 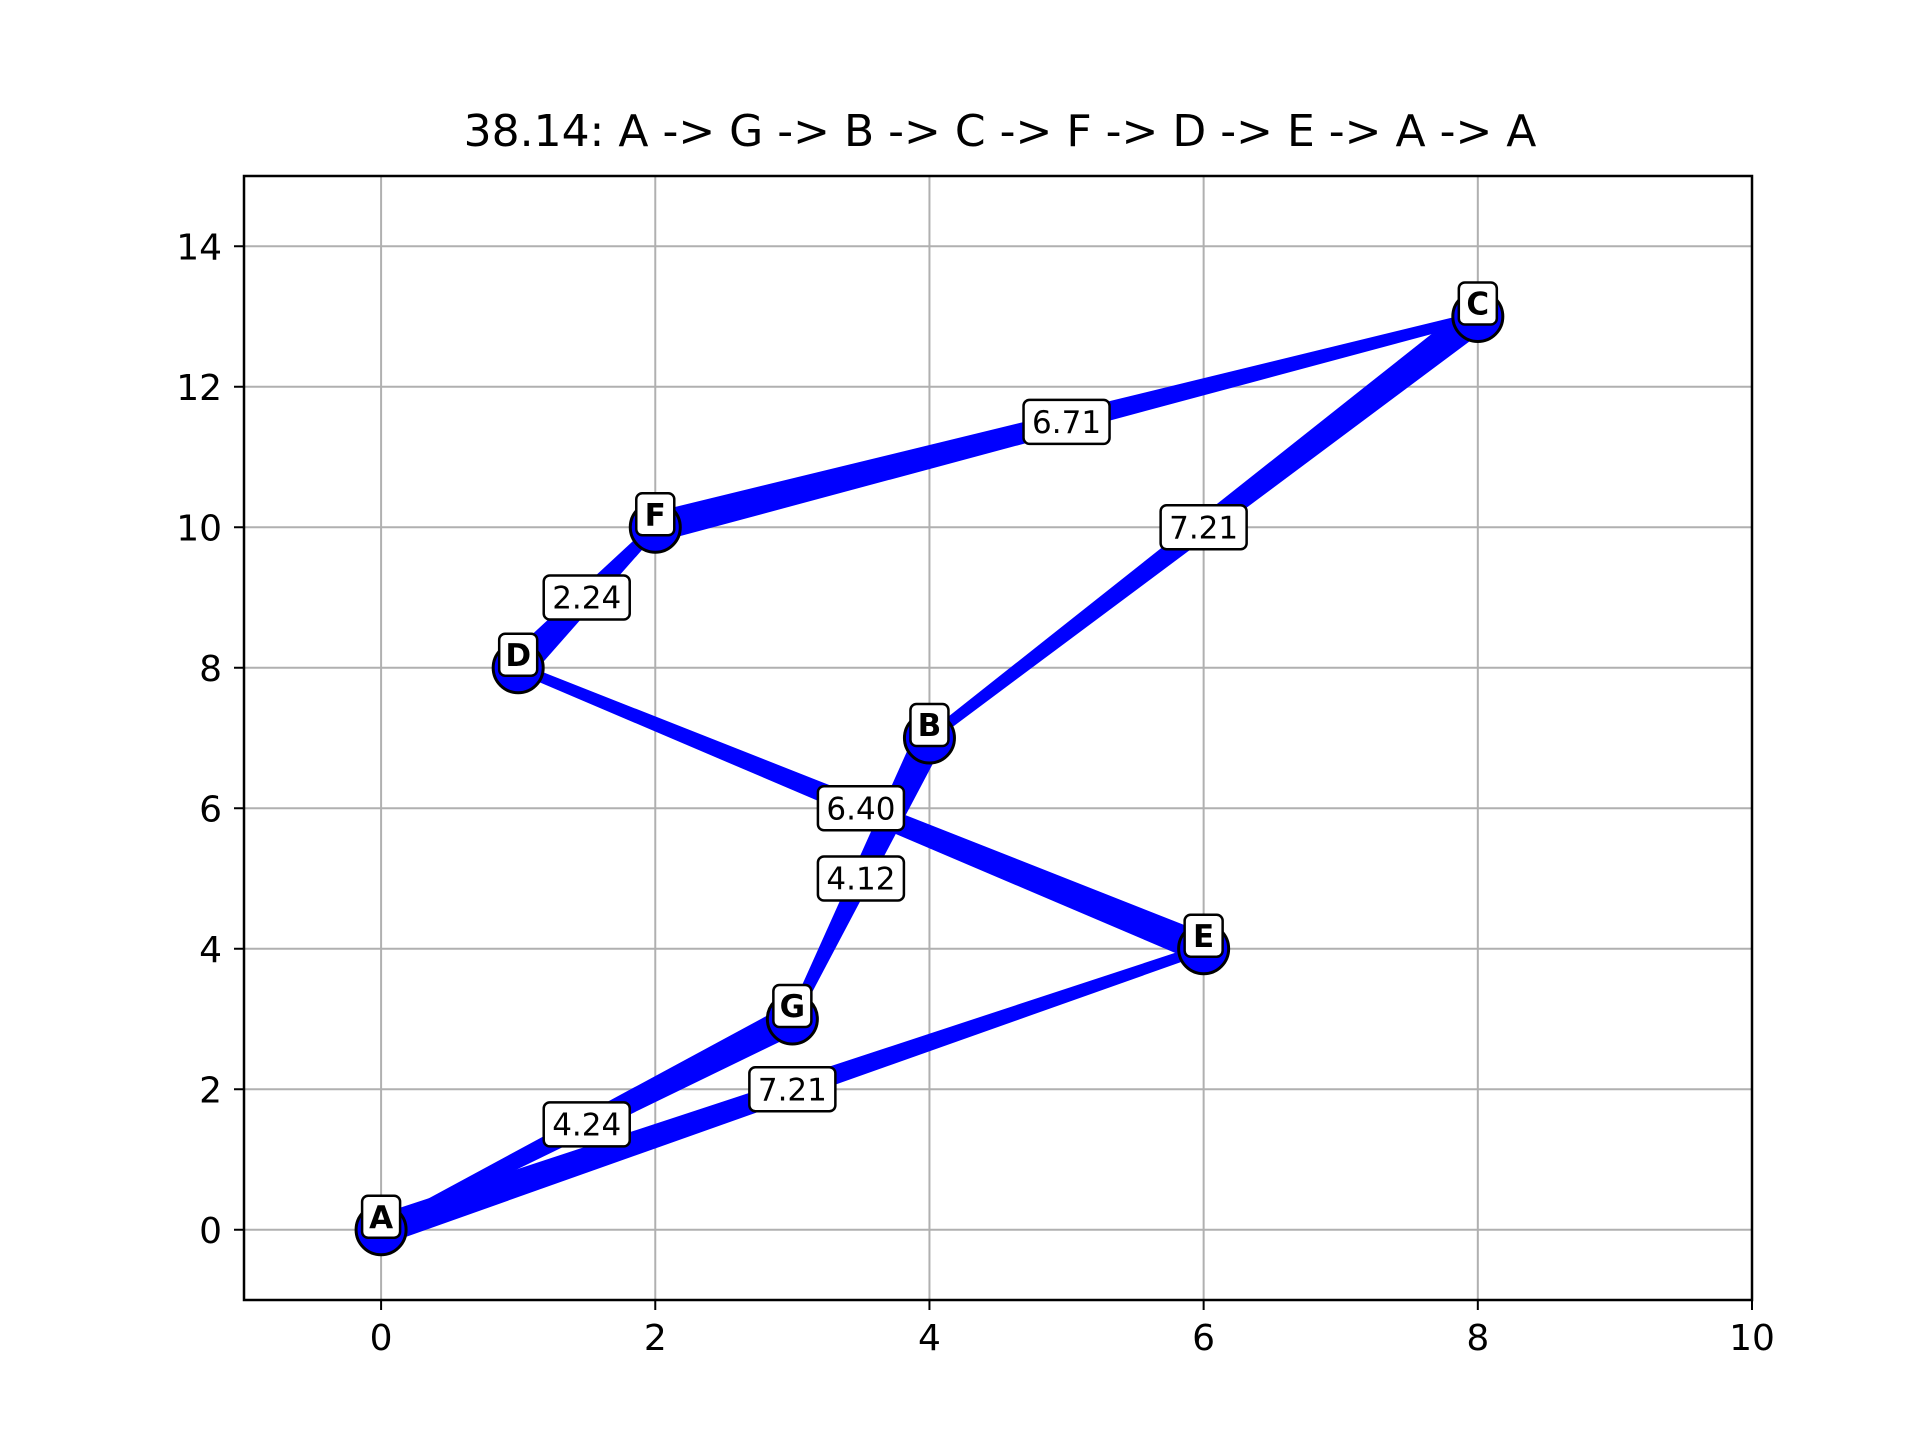 I want to click on edge-label-A-G: 4.24, so click(x=586, y=1124).